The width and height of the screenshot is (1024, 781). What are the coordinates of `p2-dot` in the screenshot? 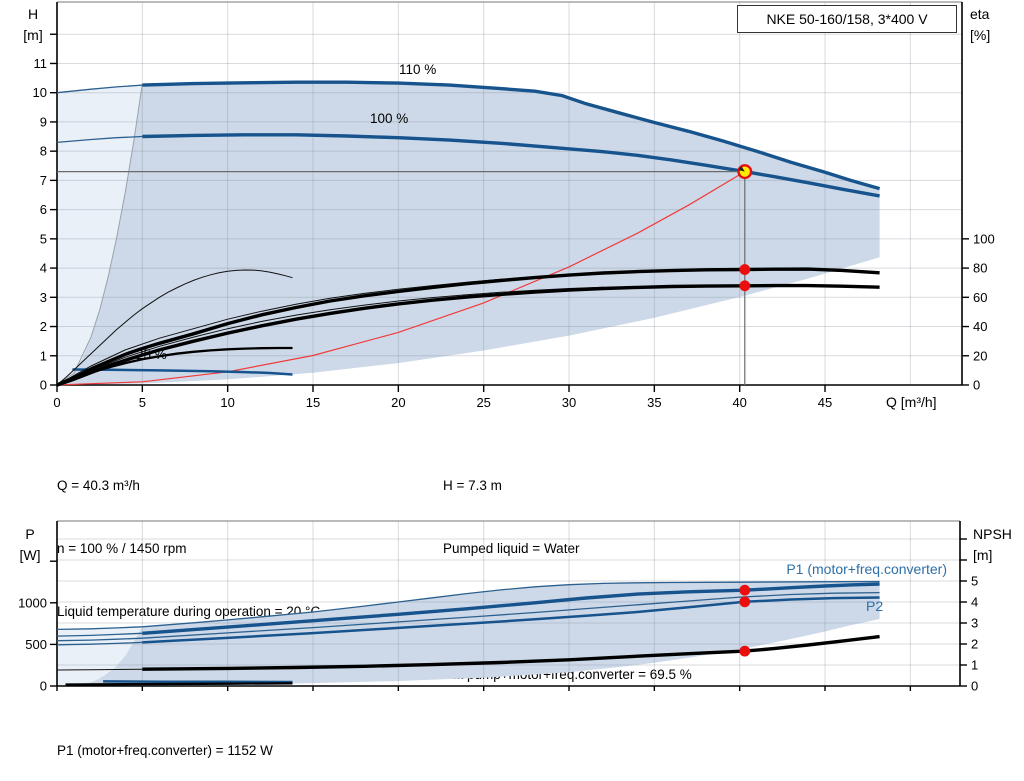 It's located at (745, 602).